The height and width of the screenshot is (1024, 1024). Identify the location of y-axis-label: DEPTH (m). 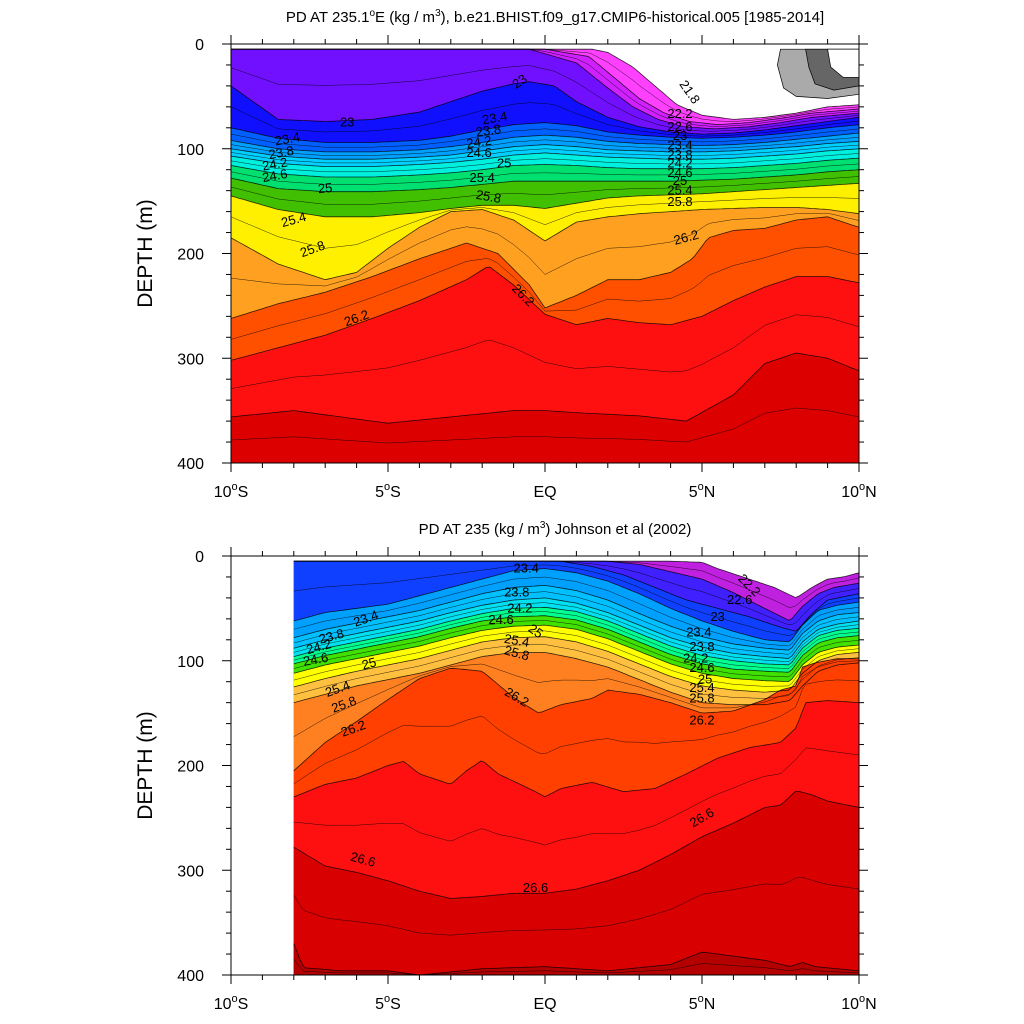
(145, 253).